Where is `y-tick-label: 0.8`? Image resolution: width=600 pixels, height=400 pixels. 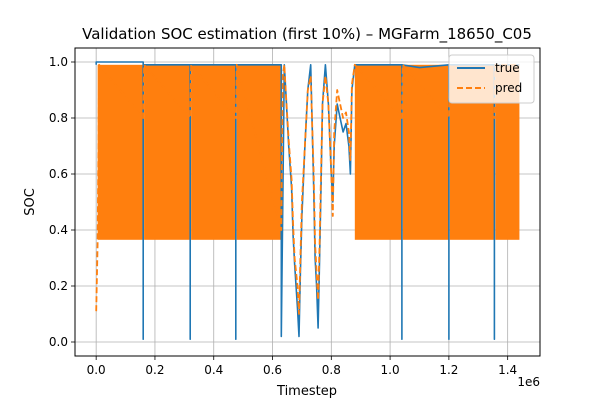 y-tick-label: 0.8 is located at coordinates (58, 118).